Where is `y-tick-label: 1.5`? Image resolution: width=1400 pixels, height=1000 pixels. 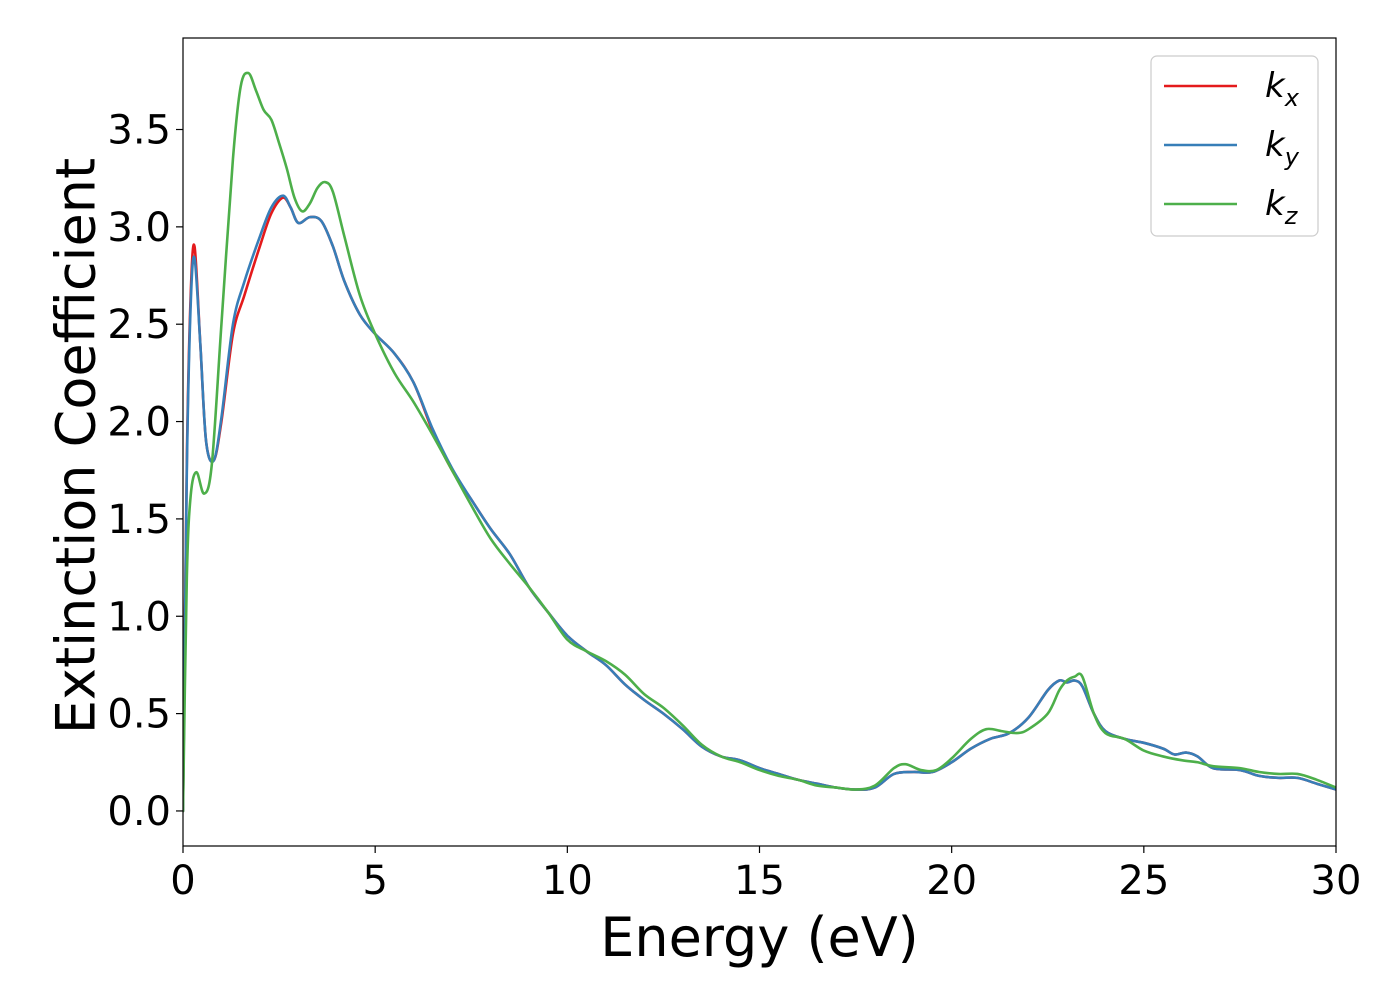 y-tick-label: 1.5 is located at coordinates (139, 520).